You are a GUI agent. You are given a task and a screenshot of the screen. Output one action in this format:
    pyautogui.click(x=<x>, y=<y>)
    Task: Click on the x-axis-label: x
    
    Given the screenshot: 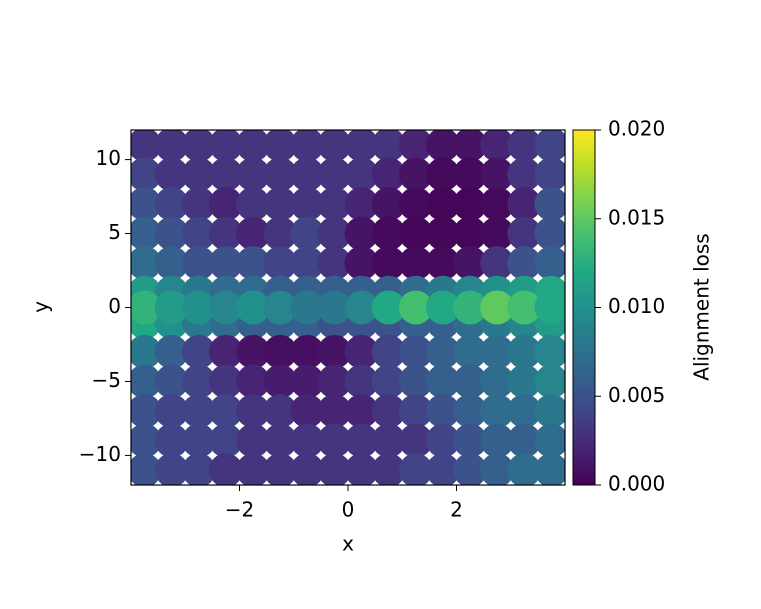 What is the action you would take?
    pyautogui.click(x=348, y=544)
    